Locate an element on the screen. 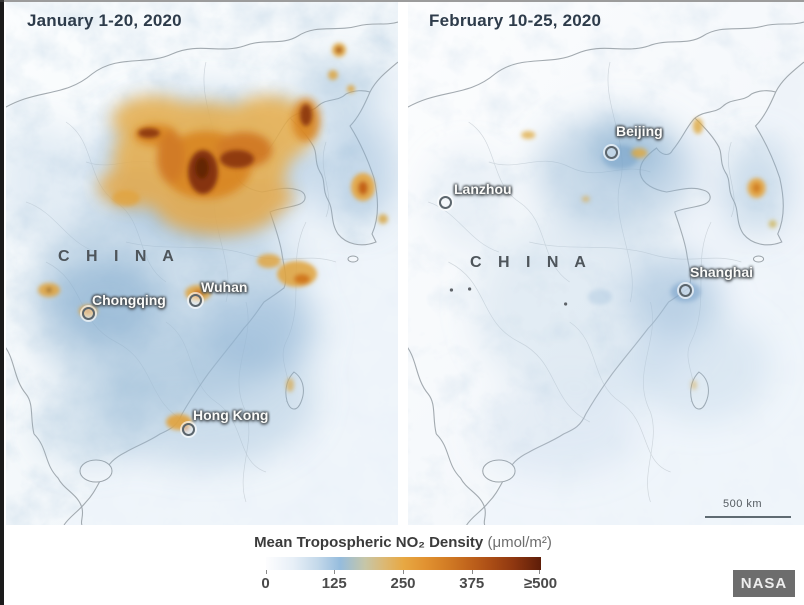 This screenshot has width=804, height=605. colorbar-gradient is located at coordinates (403, 563).